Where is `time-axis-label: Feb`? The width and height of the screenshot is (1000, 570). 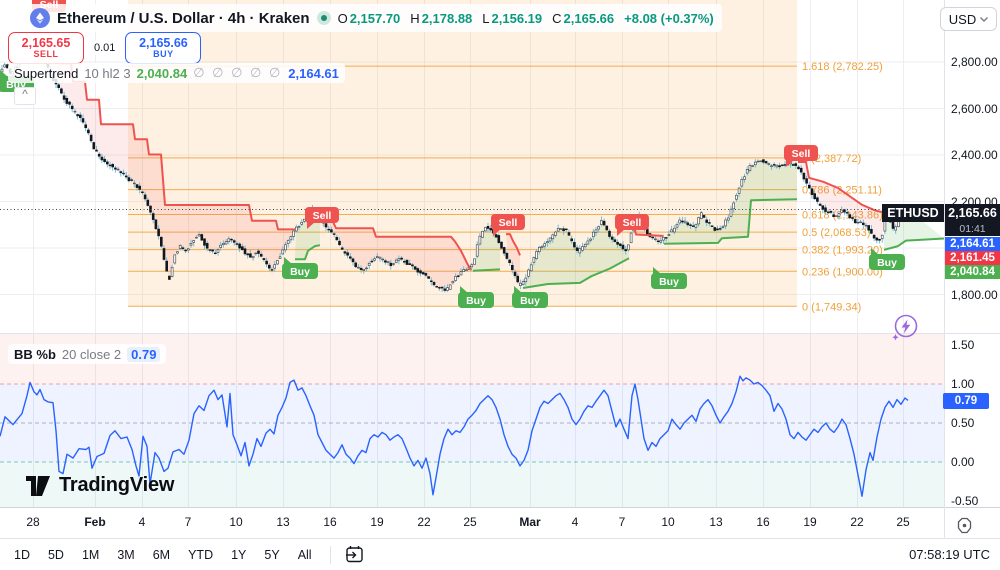 time-axis-label: Feb is located at coordinates (95, 522).